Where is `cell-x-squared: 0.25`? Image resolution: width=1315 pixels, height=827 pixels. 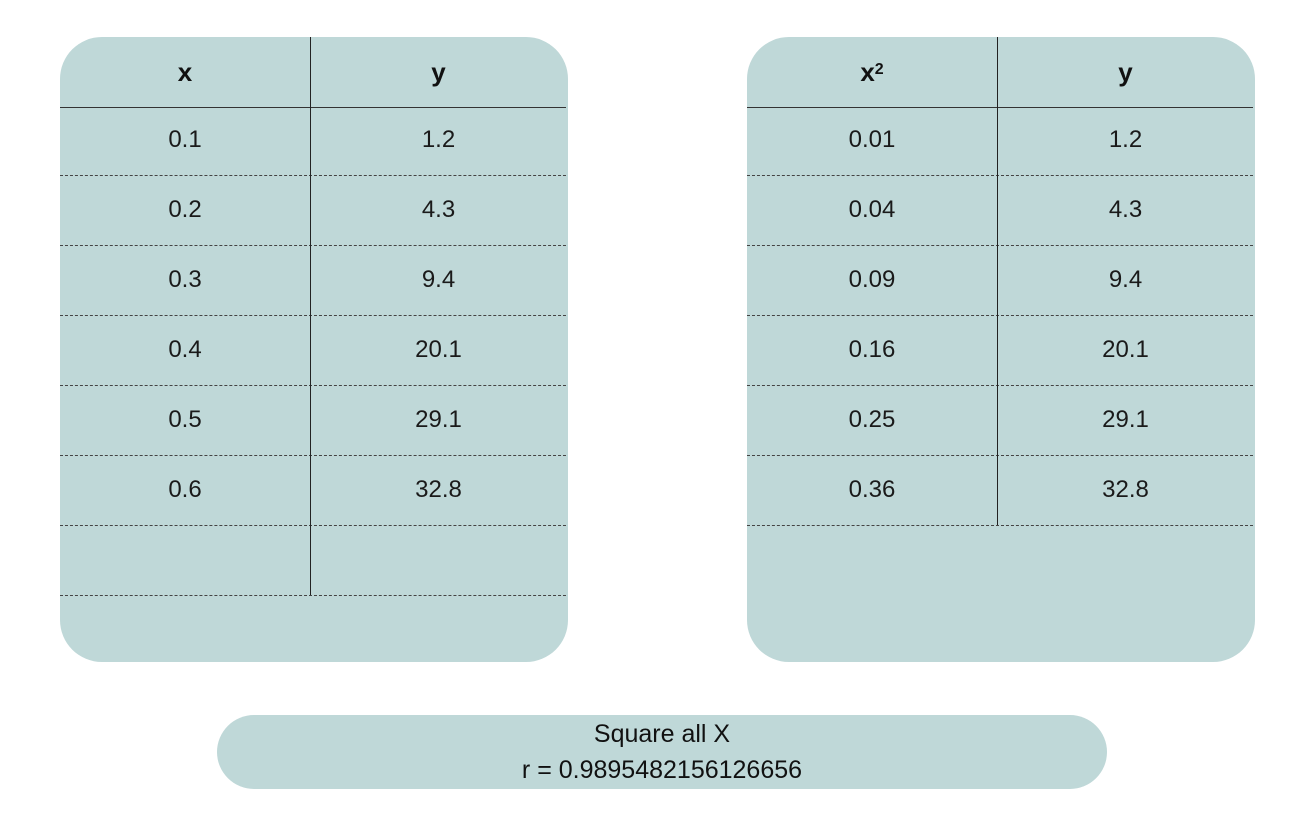
cell-x-squared: 0.25 is located at coordinates (872, 420).